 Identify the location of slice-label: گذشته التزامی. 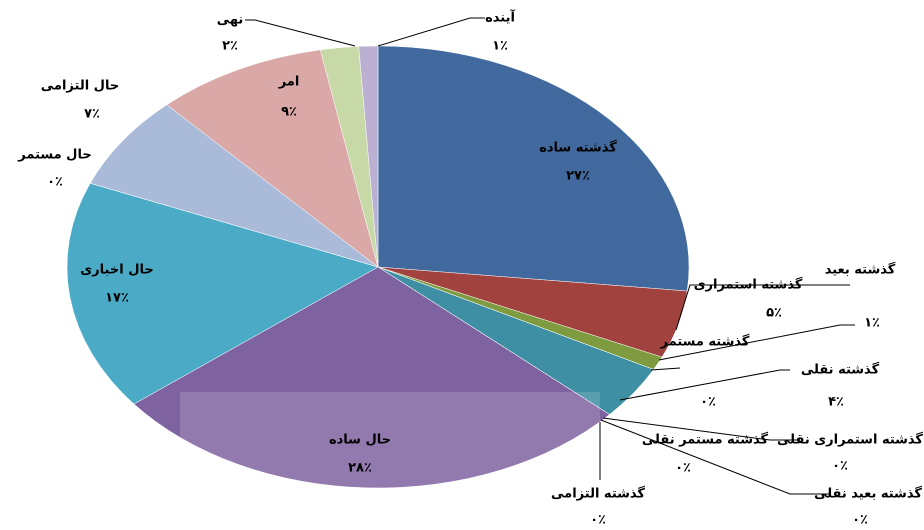
(598, 494).